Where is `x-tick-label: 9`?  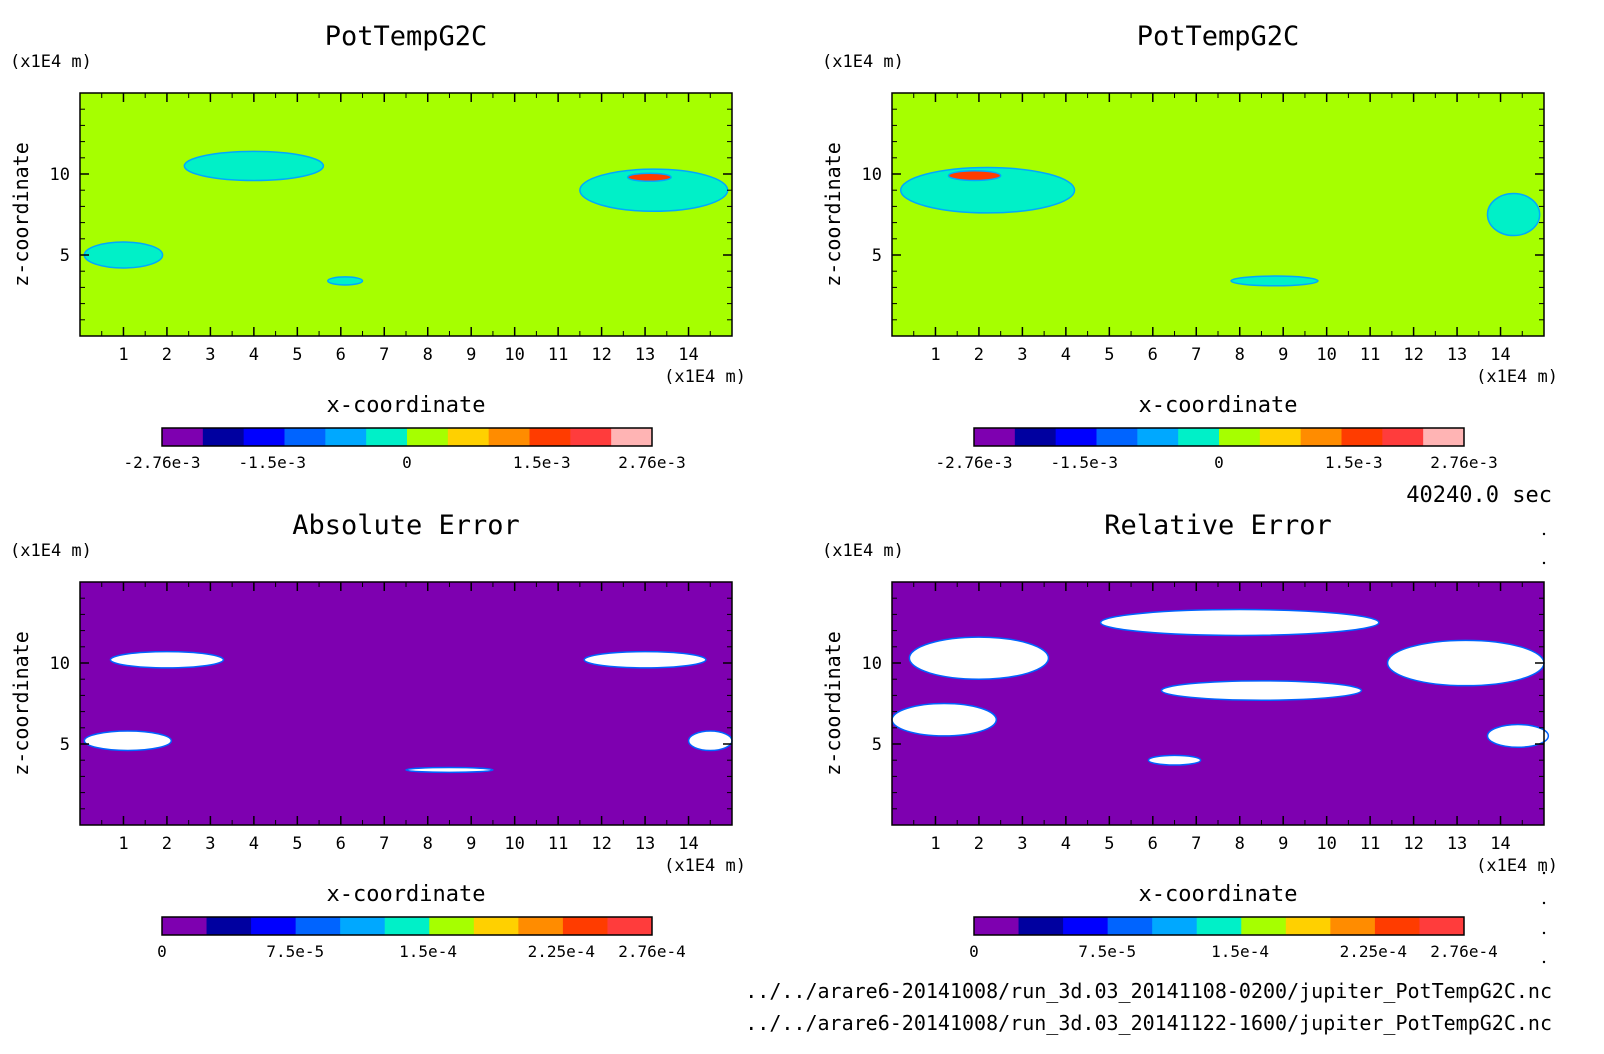
x-tick-label: 9 is located at coordinates (471, 844).